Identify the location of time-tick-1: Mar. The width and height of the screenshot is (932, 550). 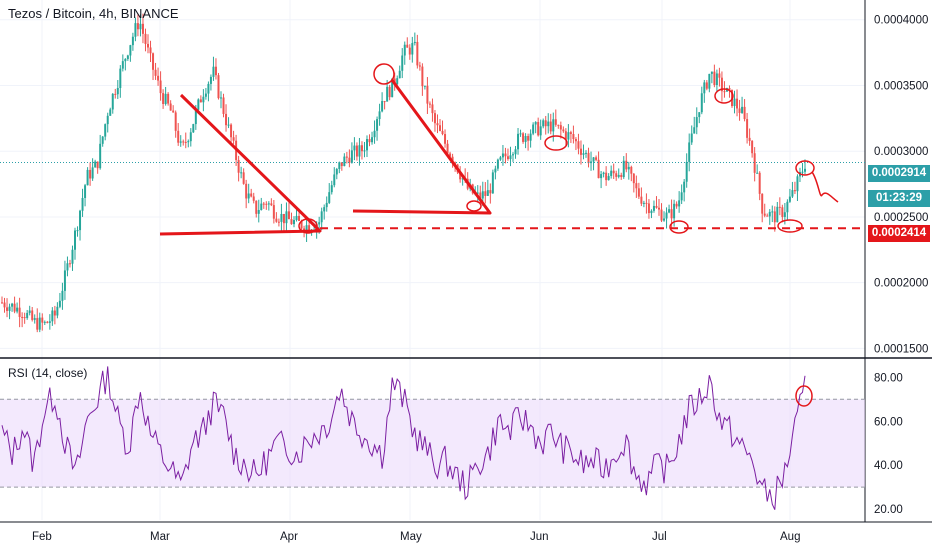
(160, 537).